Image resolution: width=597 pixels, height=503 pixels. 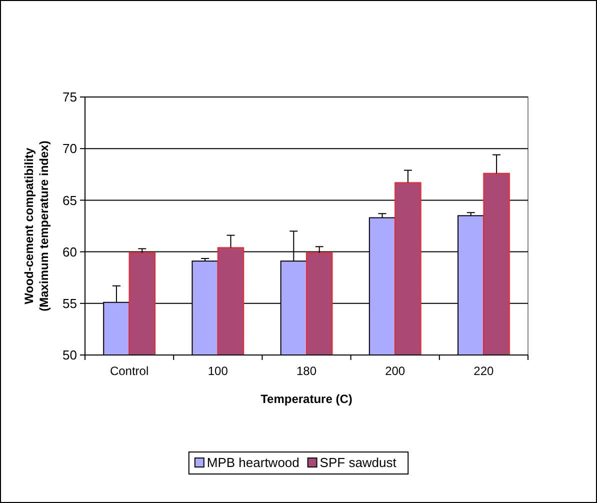 What do you see at coordinates (253, 462) in the screenshot?
I see `legend-label: MPB heartwood` at bounding box center [253, 462].